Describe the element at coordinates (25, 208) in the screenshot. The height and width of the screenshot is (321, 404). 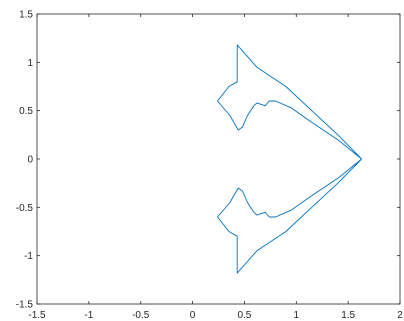
I see `y-tick-label: -0.5` at that location.